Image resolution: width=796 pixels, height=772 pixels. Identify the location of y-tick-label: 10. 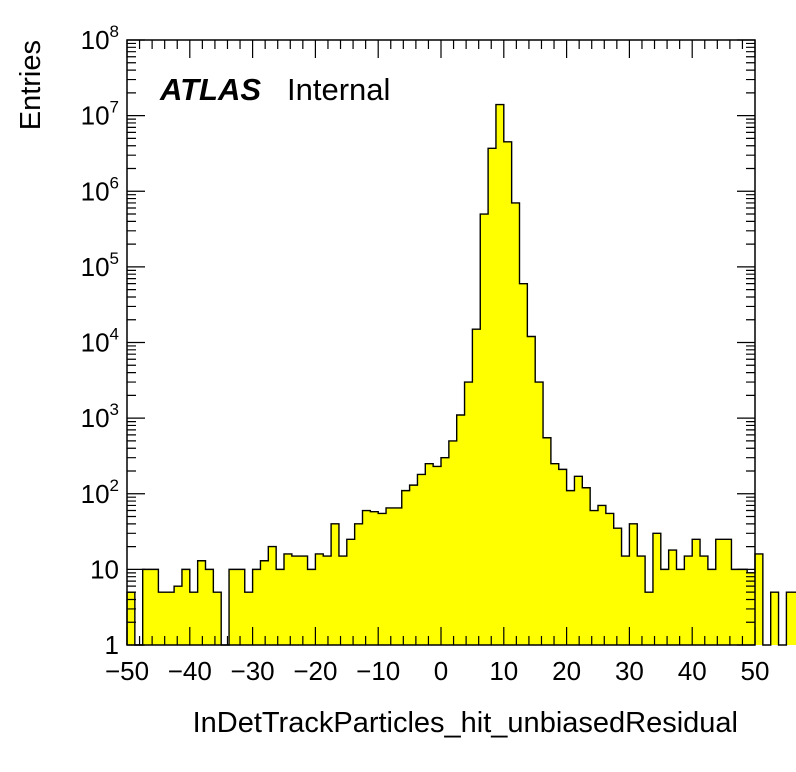
(104, 569).